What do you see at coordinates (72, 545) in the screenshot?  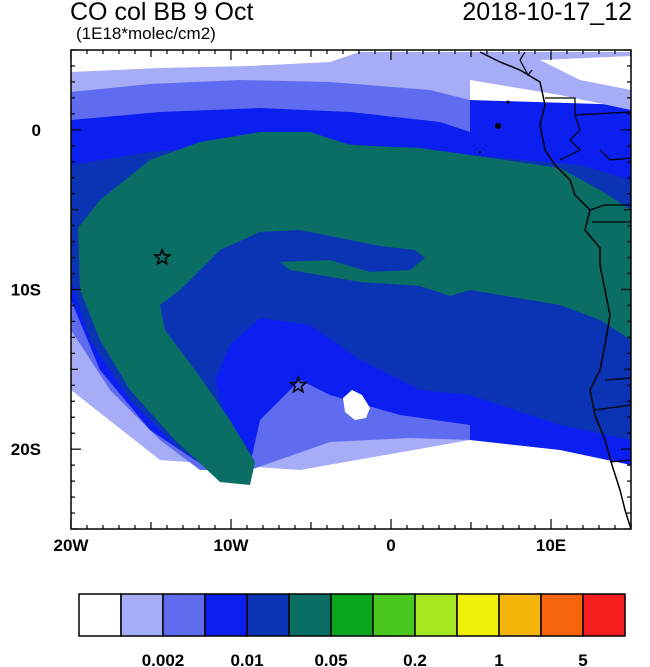 I see `x-tick-label: 20W` at bounding box center [72, 545].